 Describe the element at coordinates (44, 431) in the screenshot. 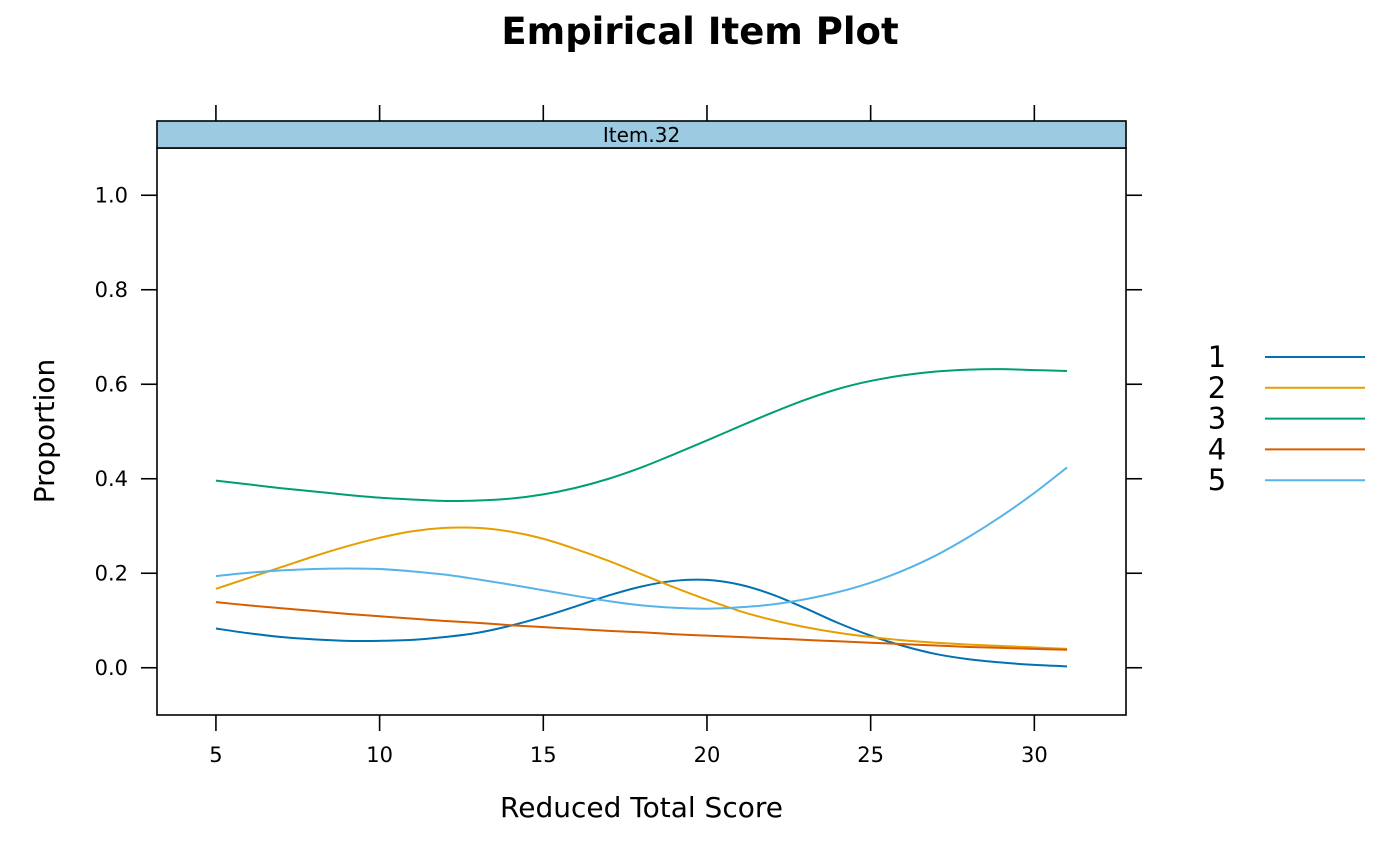

I see `y-axis-label: Proportion` at that location.